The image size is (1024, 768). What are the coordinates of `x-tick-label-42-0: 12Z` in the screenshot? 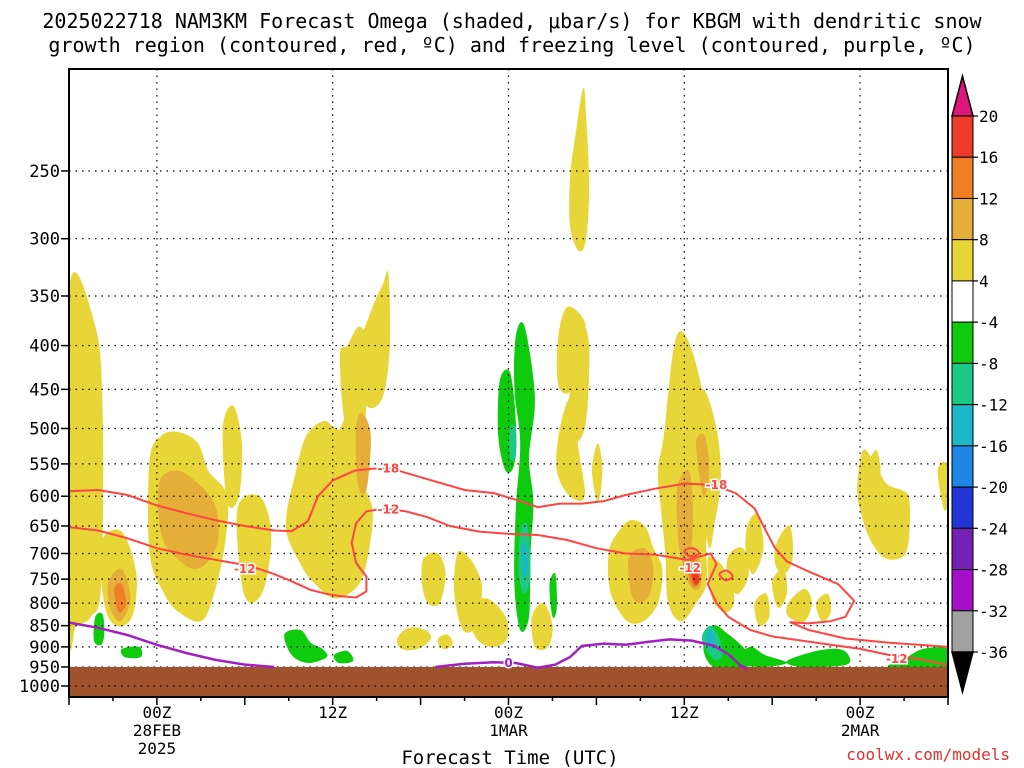 It's located at (684, 712).